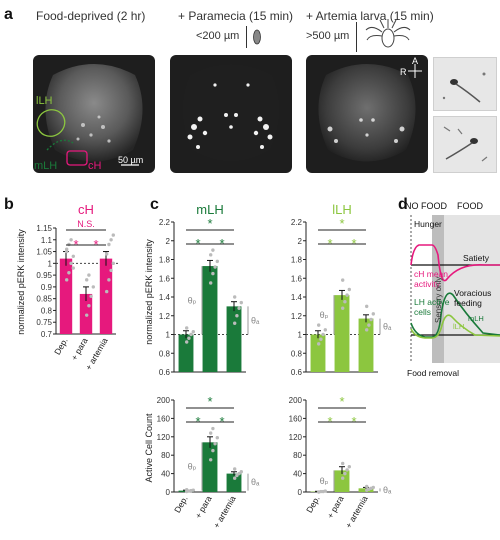 This screenshot has height=540, width=500. What do you see at coordinates (61, 346) in the screenshot?
I see `b-category-label: Dep.` at bounding box center [61, 346].